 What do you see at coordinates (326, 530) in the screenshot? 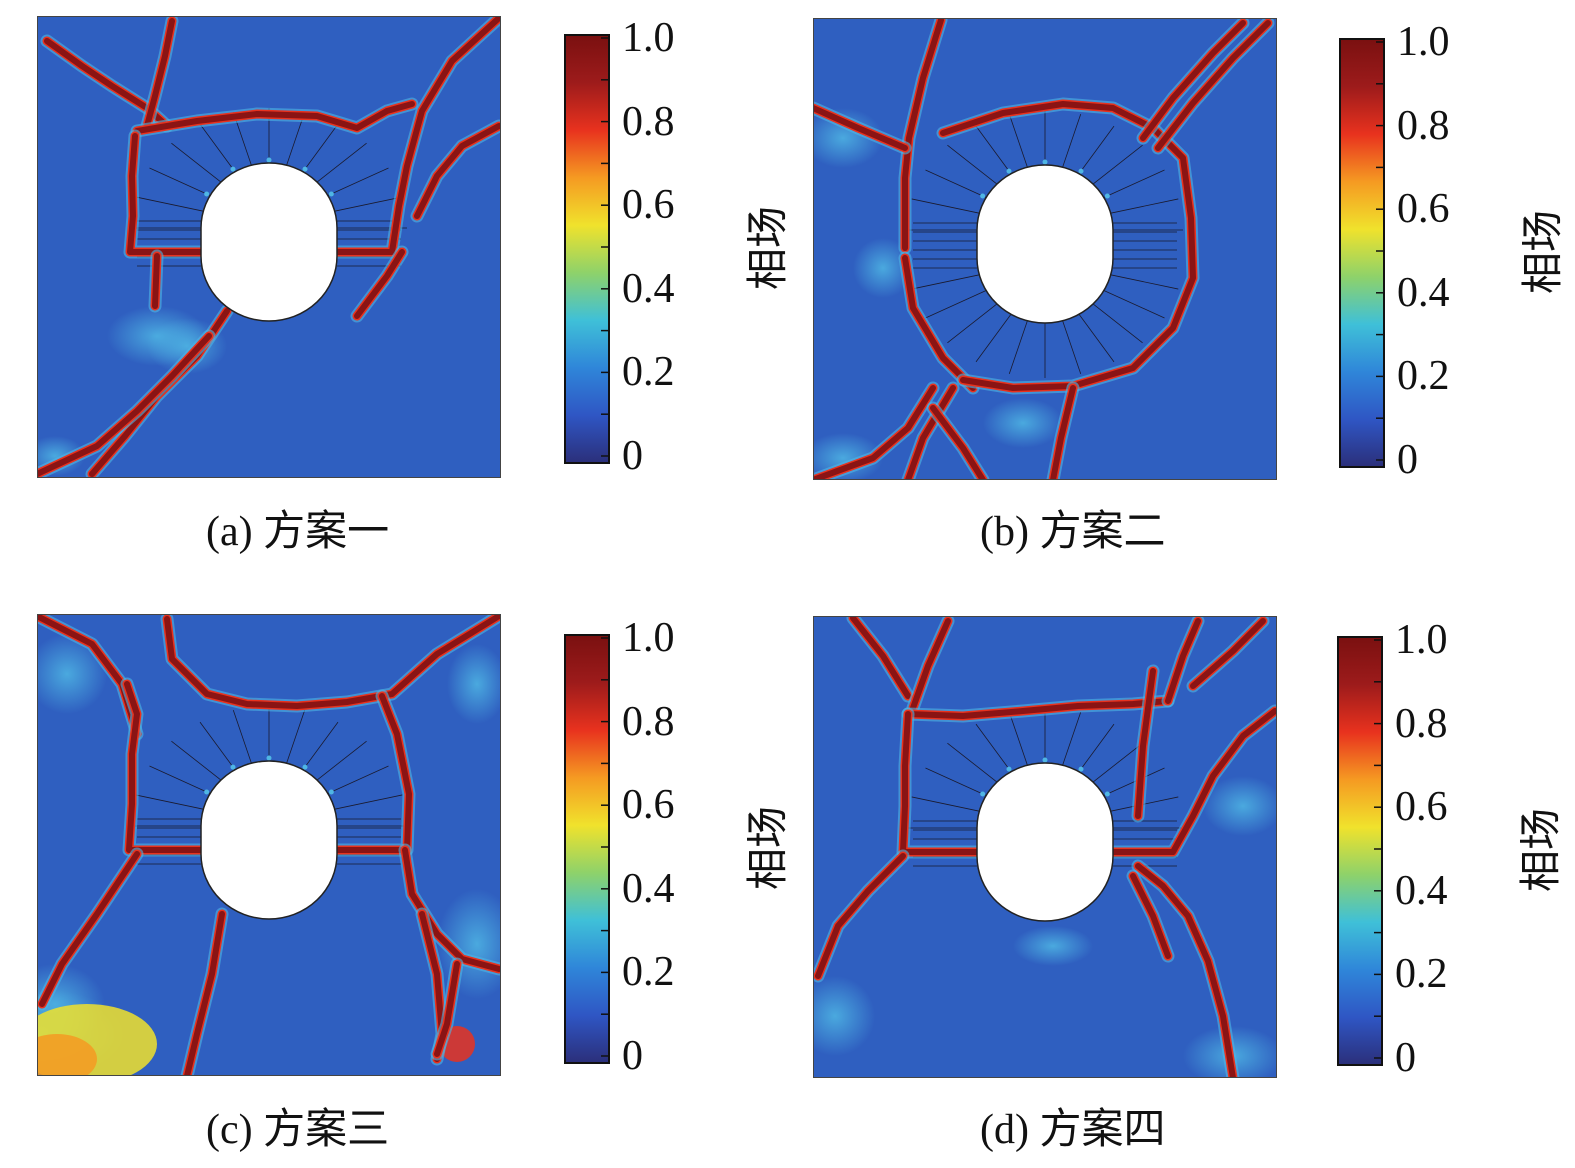
I see `caption-a-name: 方案一` at bounding box center [326, 530].